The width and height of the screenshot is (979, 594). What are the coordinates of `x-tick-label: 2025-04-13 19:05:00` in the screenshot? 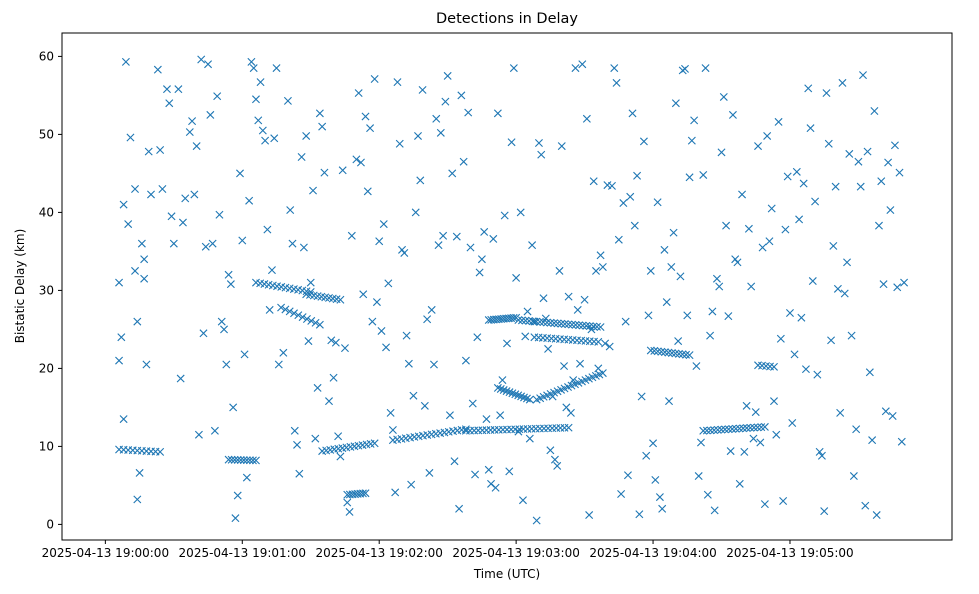 It's located at (789, 553).